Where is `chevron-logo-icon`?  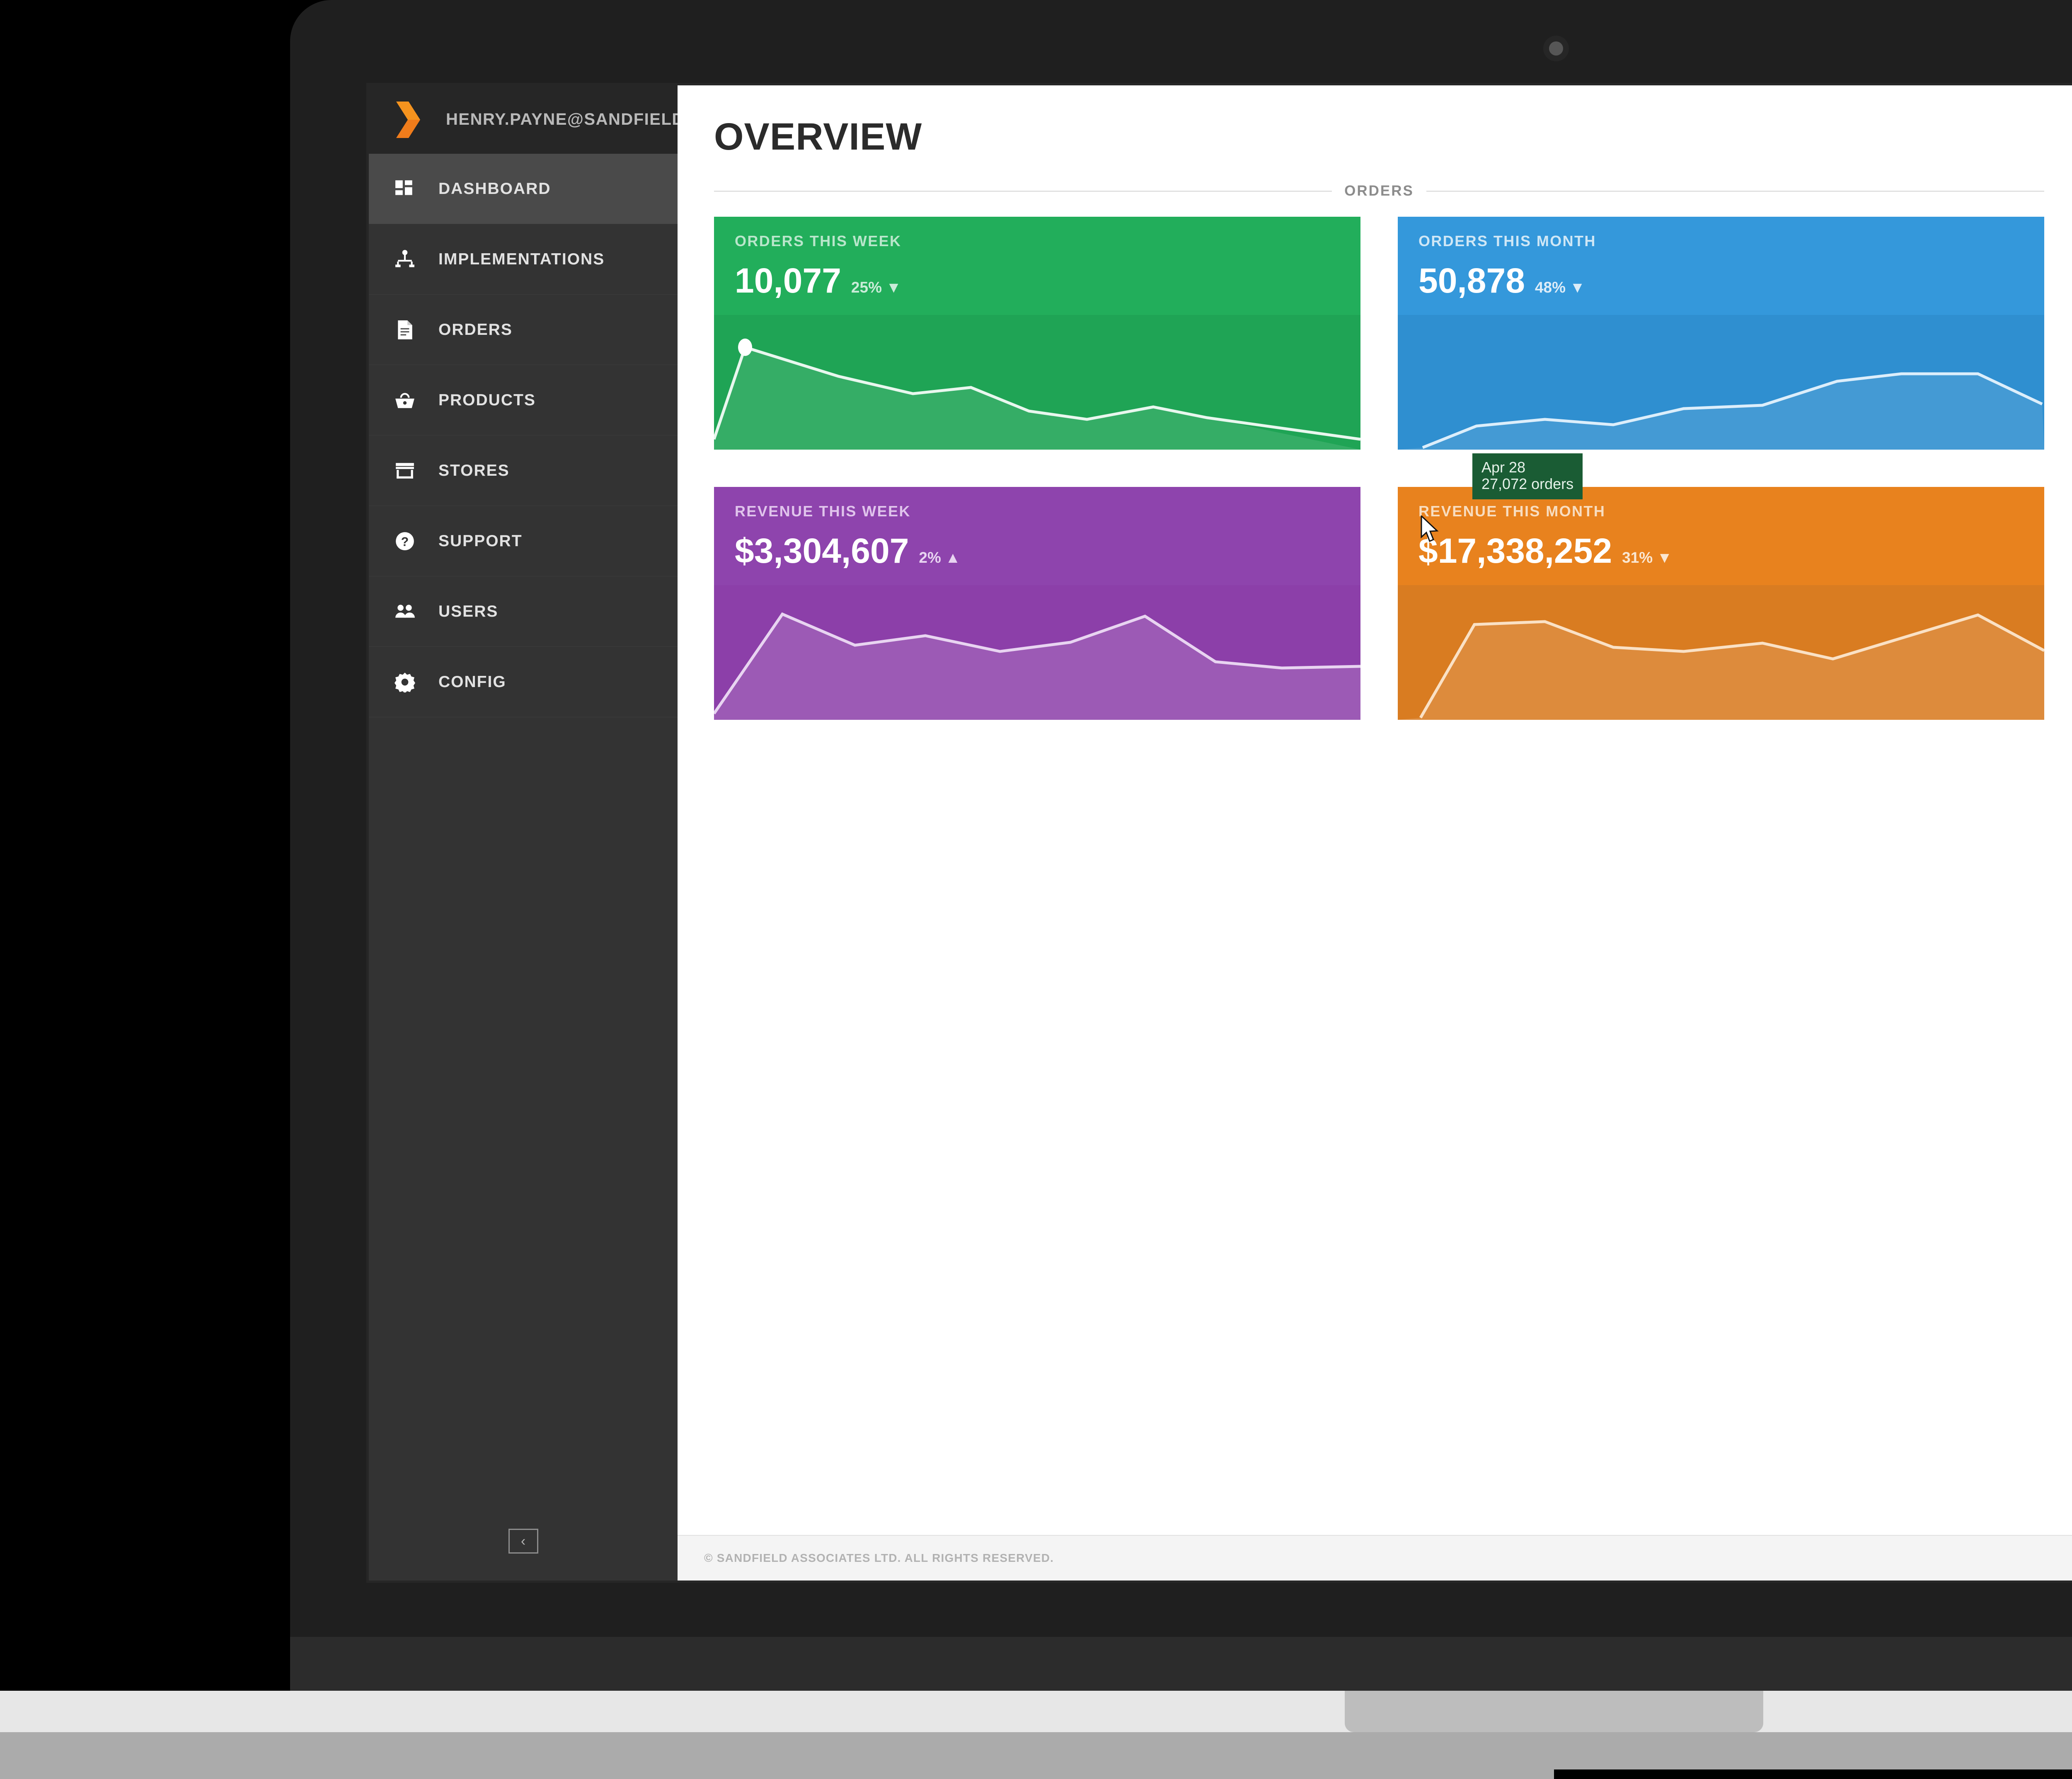 chevron-logo-icon is located at coordinates (410, 120).